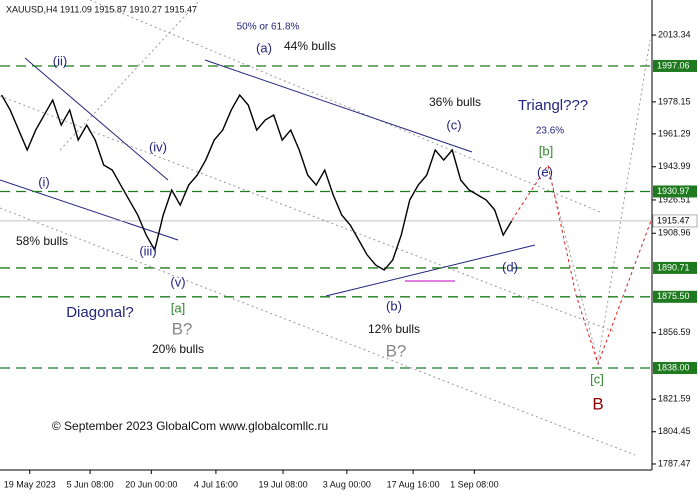  I want to click on annotation: 36% bulls, so click(455, 102).